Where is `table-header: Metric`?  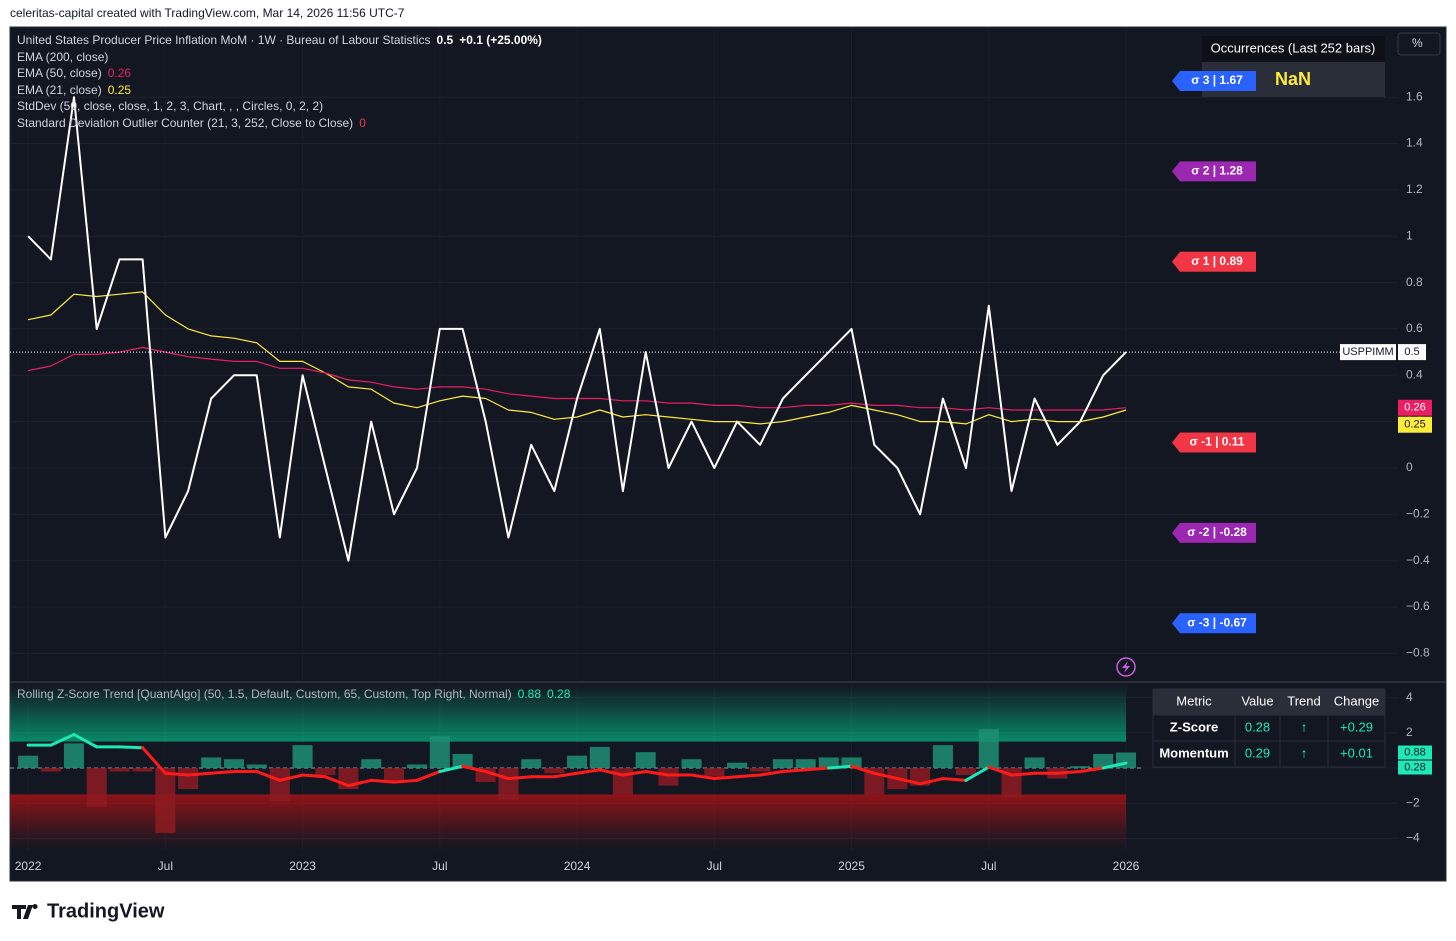 table-header: Metric is located at coordinates (1194, 700).